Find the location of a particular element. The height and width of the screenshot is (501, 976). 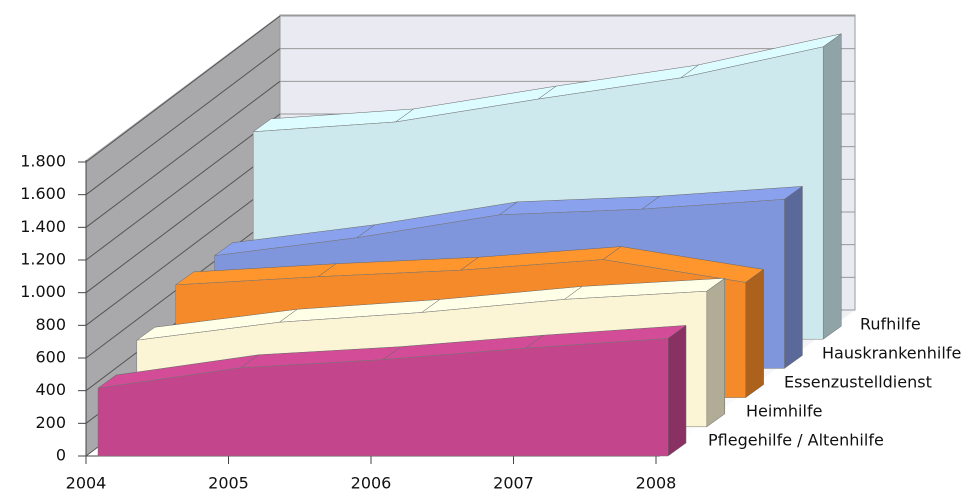

y-tick-label: 1.800 is located at coordinates (43, 161).